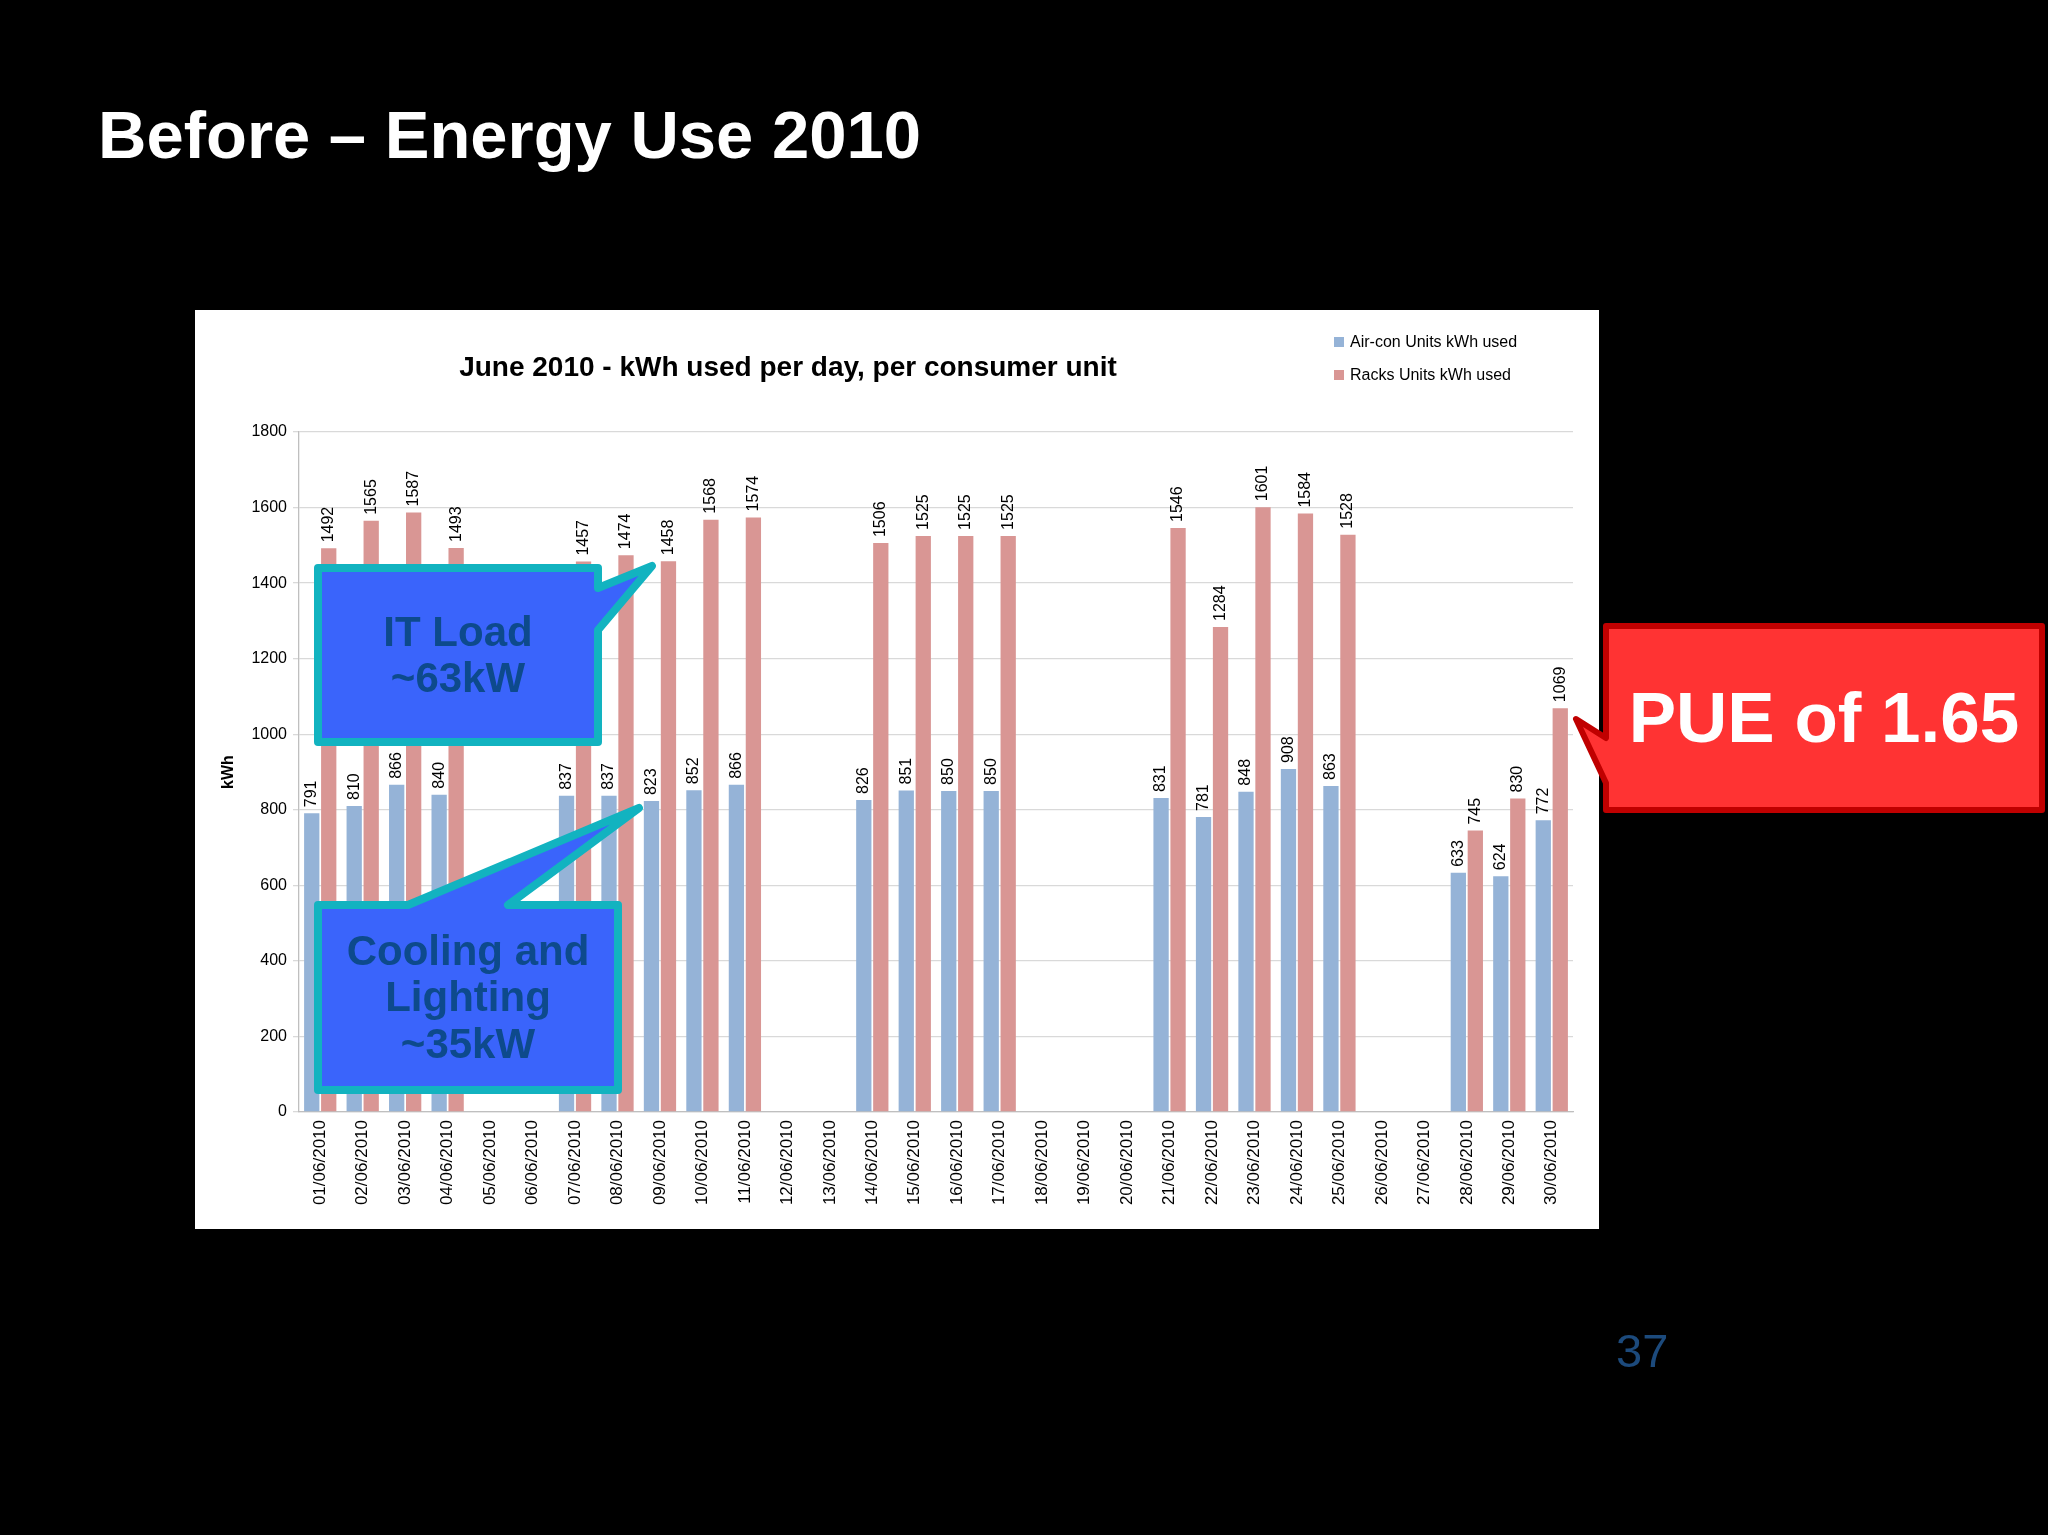  I want to click on x-tick-label: 02/06/2010, so click(362, 1163).